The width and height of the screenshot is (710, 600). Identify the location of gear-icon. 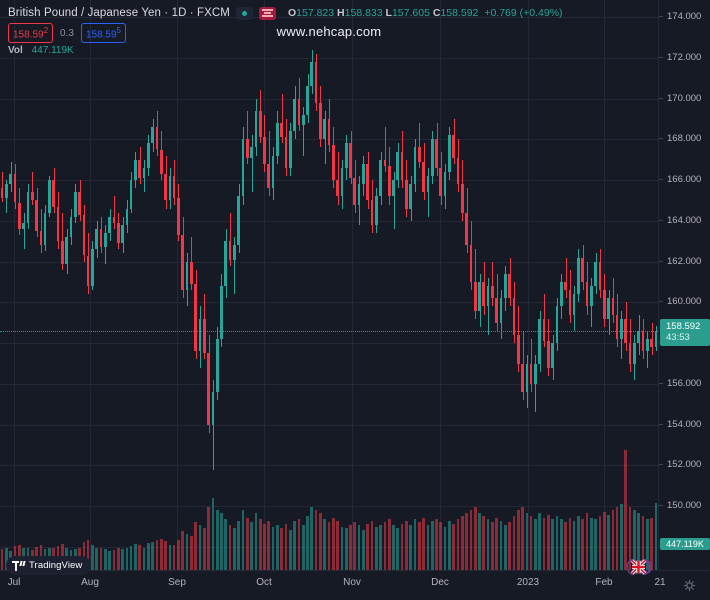
(689, 585).